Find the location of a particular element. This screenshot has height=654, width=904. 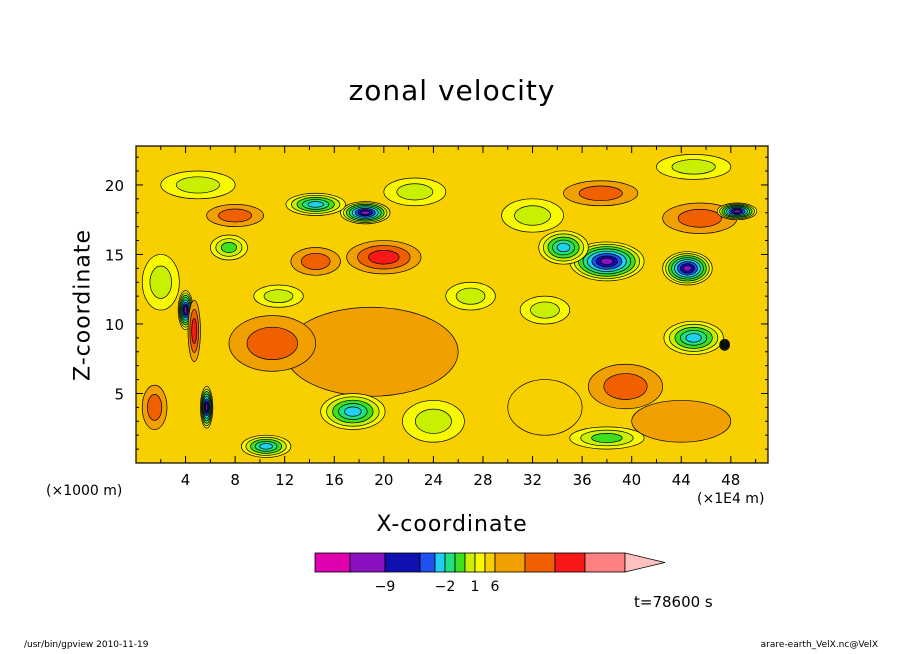

x-tick-label: 4 is located at coordinates (186, 480).